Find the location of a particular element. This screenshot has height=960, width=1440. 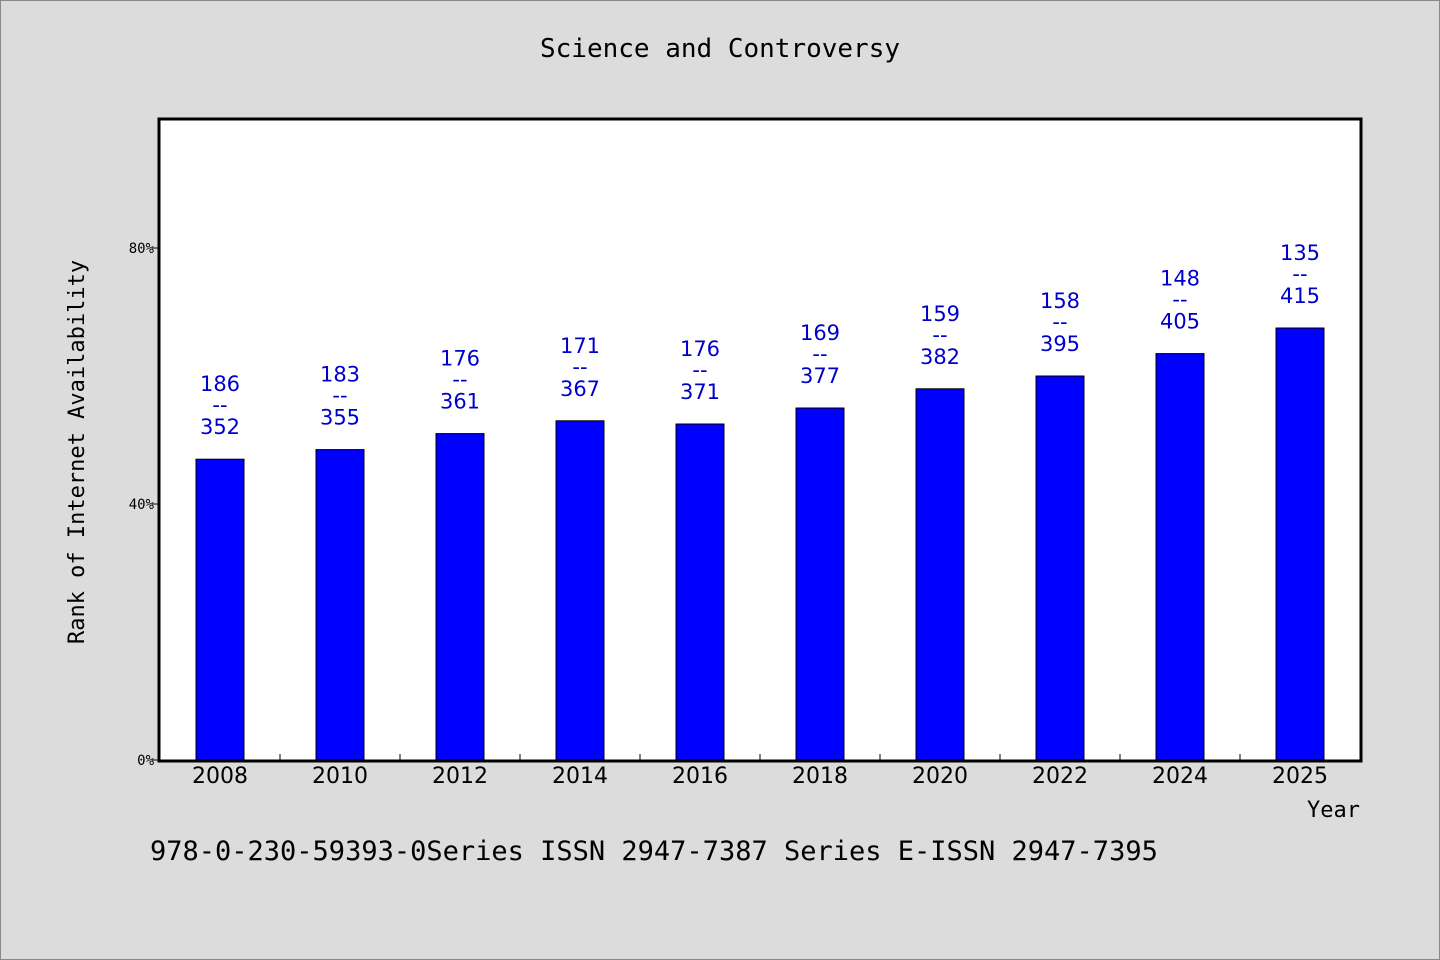

data-label-bottom: 371 is located at coordinates (700, 392).